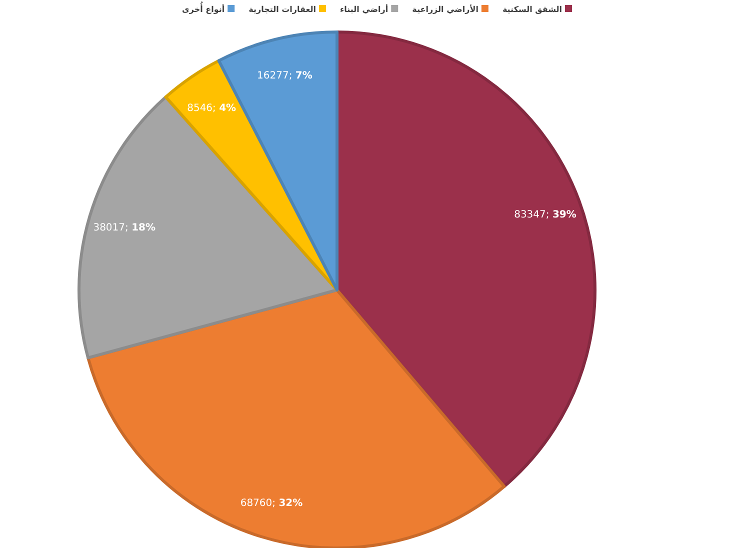  Describe the element at coordinates (445, 9) in the screenshot. I see `legend-label: الأراضي الزراعية` at that location.